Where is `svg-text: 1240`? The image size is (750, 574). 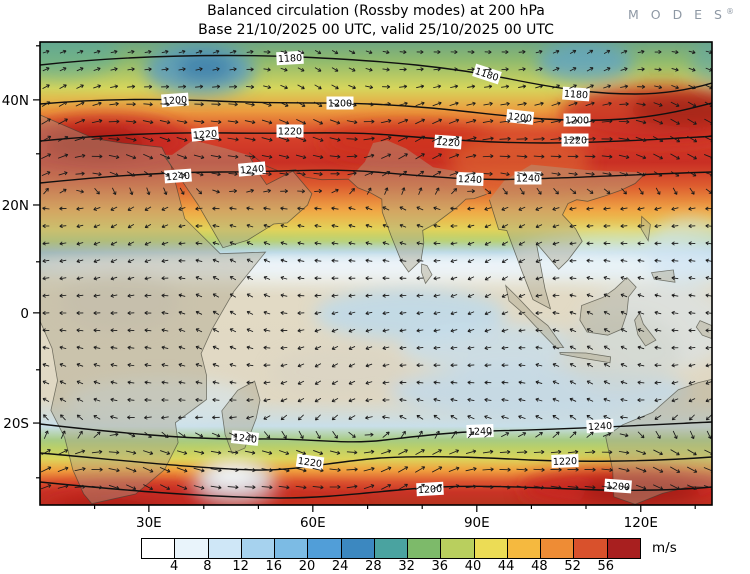 svg-text: 1240 is located at coordinates (480, 432).